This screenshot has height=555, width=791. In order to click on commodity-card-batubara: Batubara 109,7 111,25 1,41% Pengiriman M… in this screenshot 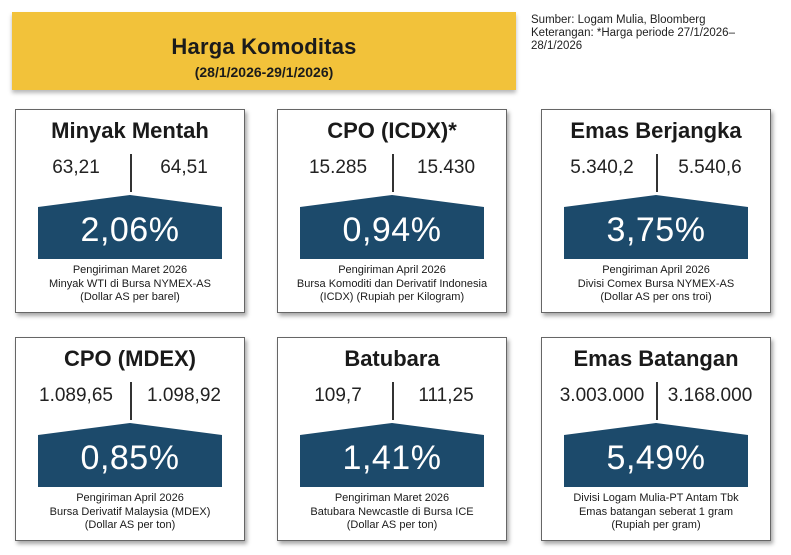, I will do `click(392, 439)`.